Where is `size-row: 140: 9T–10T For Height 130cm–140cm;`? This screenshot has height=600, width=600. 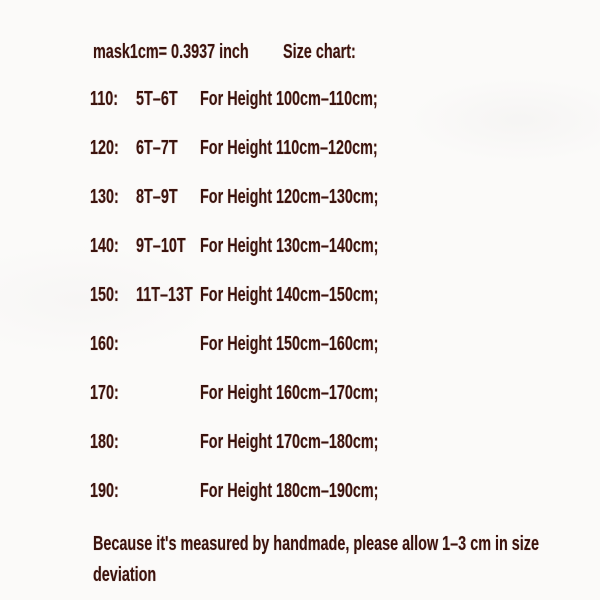 size-row: 140: 9T–10T For Height 130cm–140cm; is located at coordinates (300, 258).